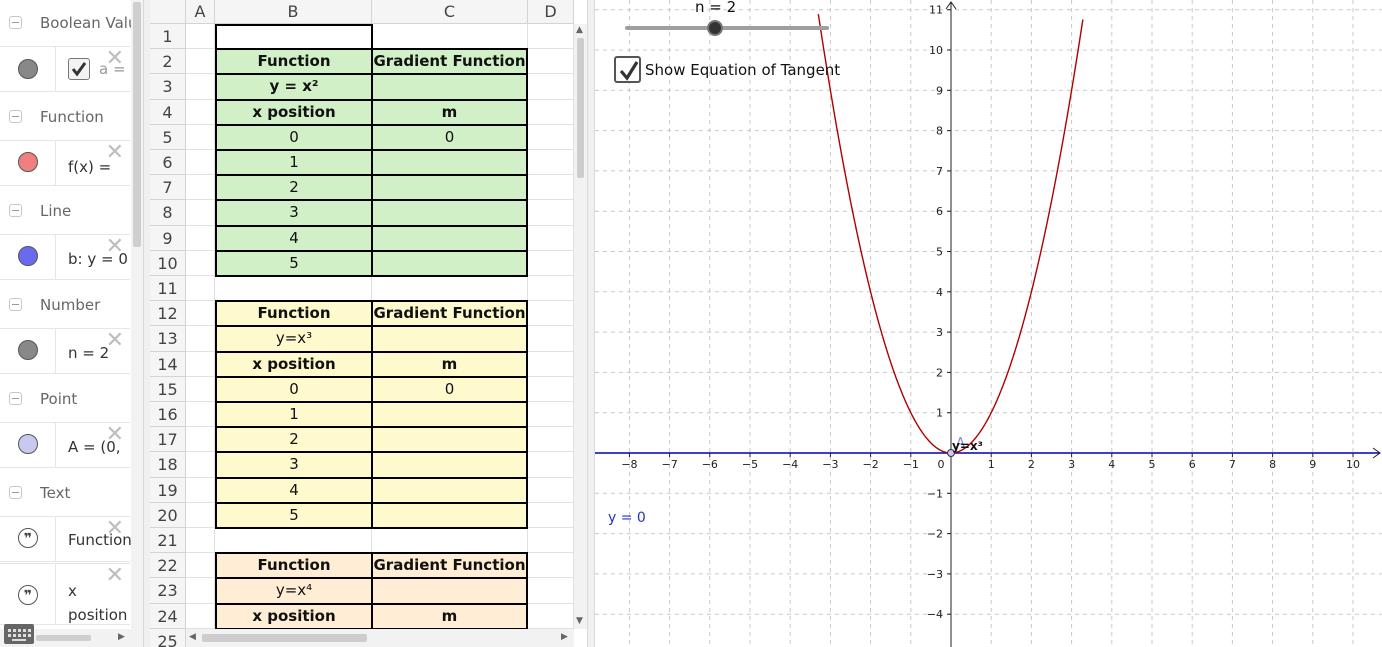  Describe the element at coordinates (294, 339) in the screenshot. I see `cell: y=x³` at that location.